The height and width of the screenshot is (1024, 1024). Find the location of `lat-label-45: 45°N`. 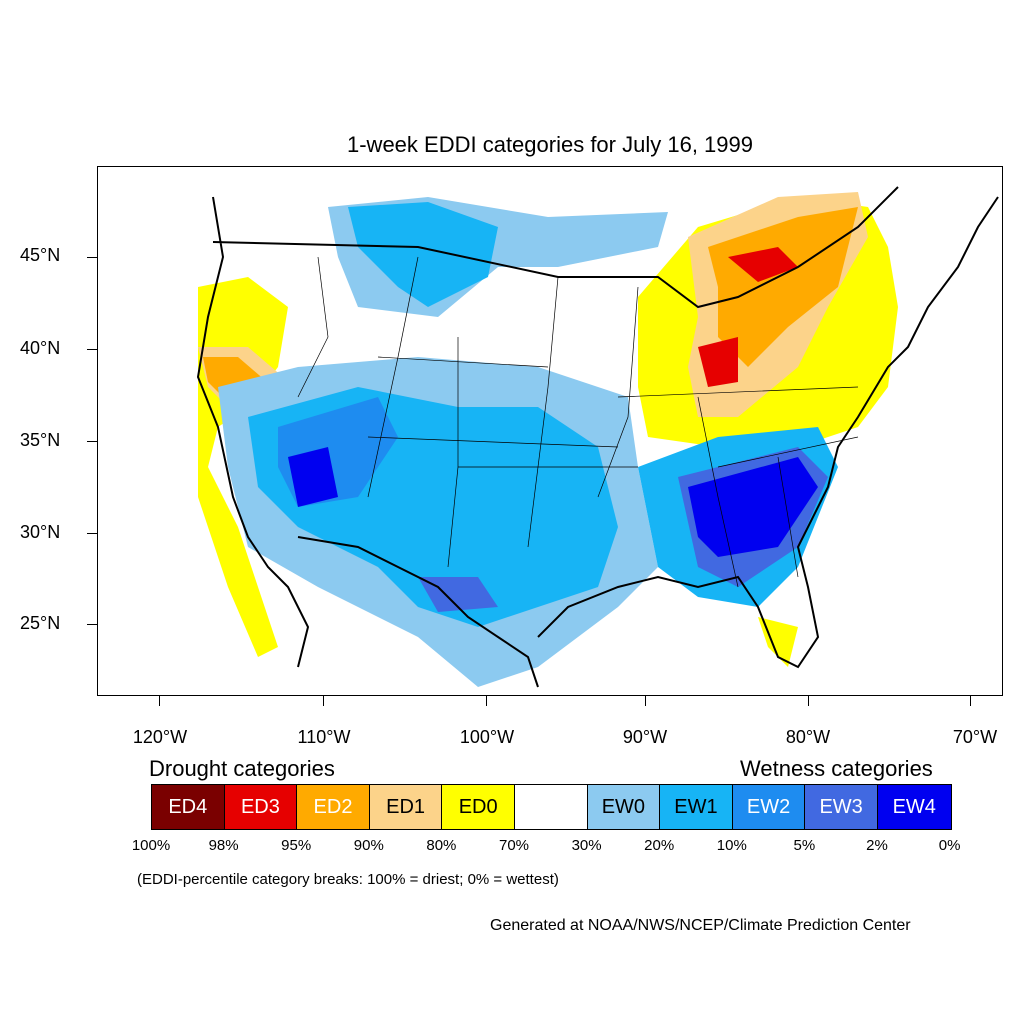

lat-label-45: 45°N is located at coordinates (40, 255).